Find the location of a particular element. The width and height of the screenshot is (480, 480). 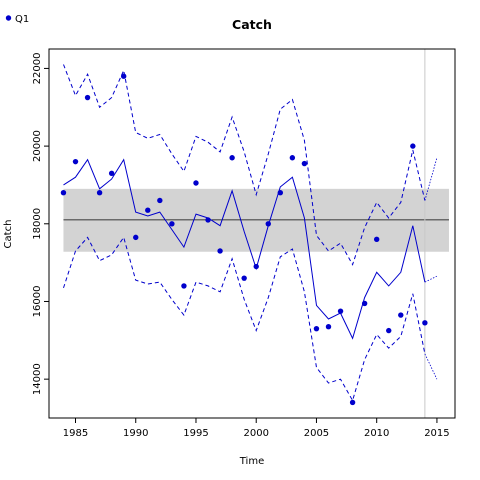

legend: Q1 is located at coordinates (17, 19).